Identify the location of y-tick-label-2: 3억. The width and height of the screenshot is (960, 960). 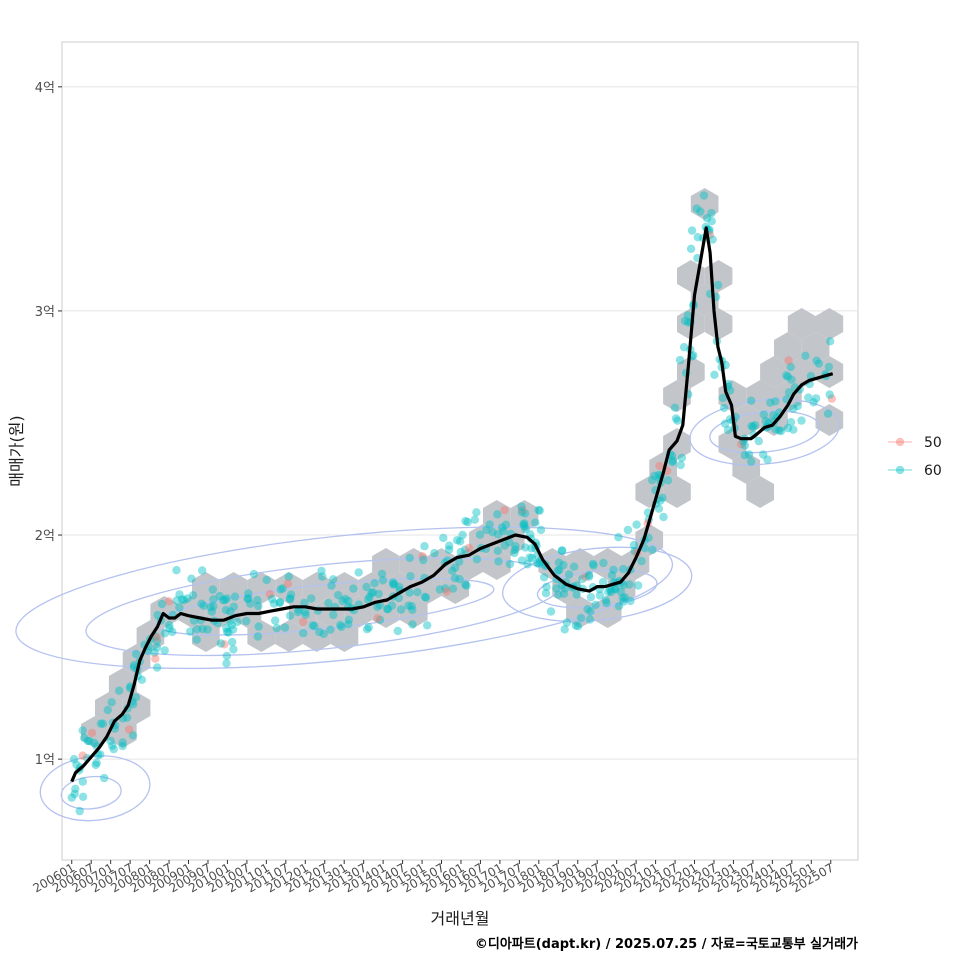
(45, 312).